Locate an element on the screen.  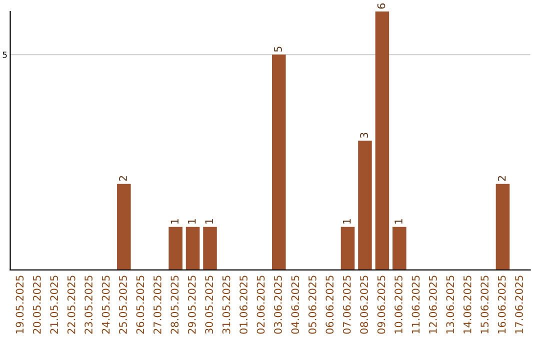
x-tick-label: 02.06.2025 is located at coordinates (260, 305).